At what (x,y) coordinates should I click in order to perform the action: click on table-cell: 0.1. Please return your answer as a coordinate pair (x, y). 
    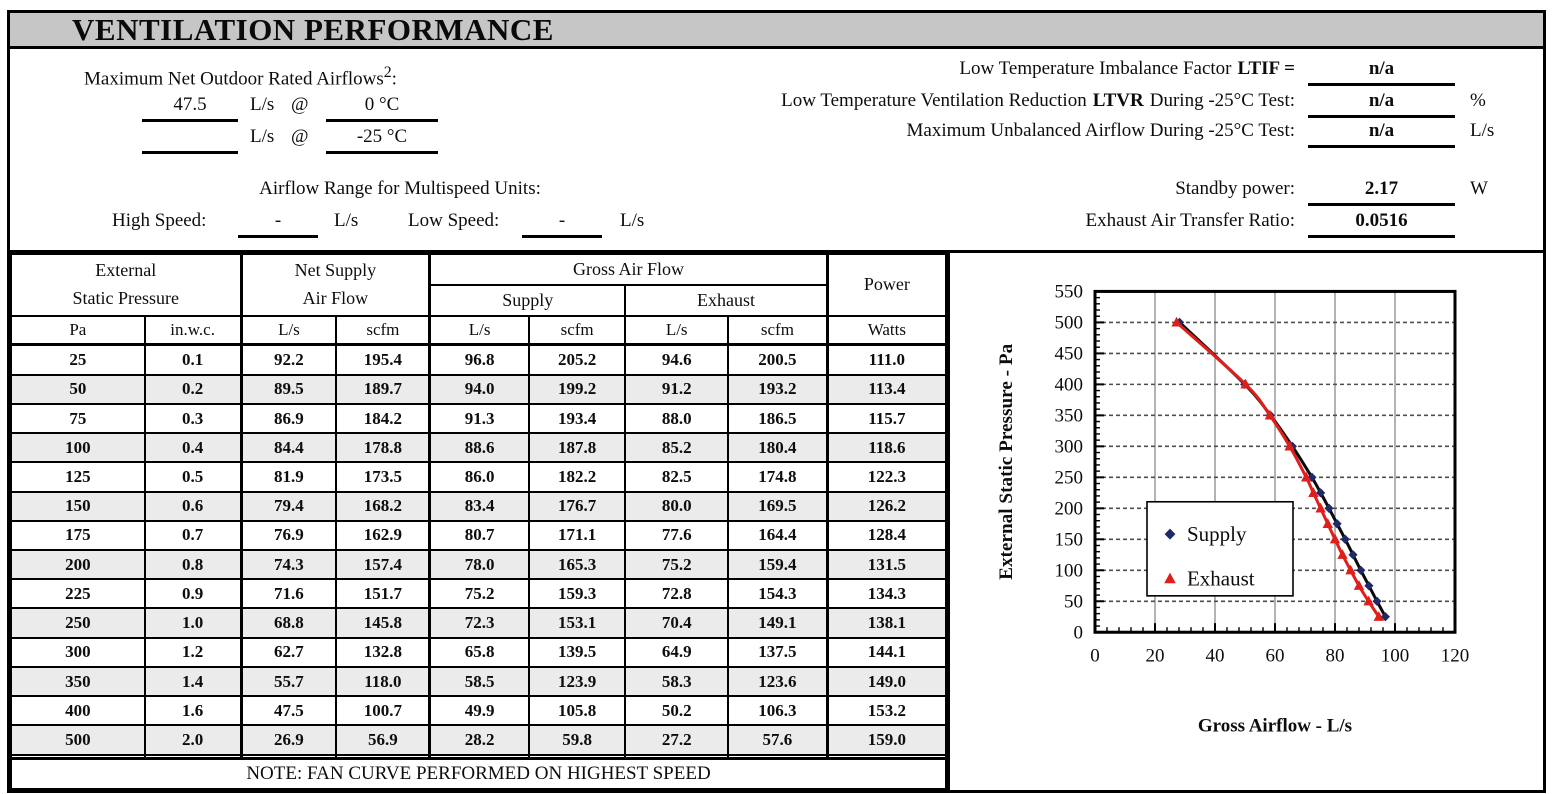
    Looking at the image, I should click on (193, 359).